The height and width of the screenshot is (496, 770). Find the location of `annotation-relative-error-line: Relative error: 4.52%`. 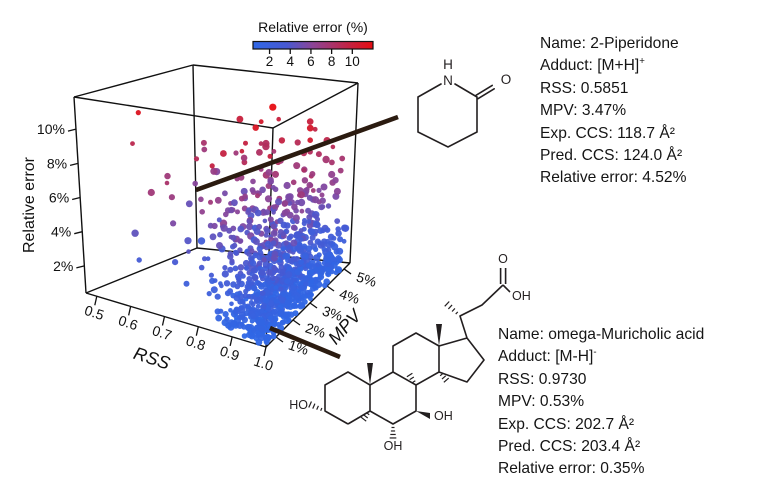

annotation-relative-error-line: Relative error: 4.52% is located at coordinates (613, 178).